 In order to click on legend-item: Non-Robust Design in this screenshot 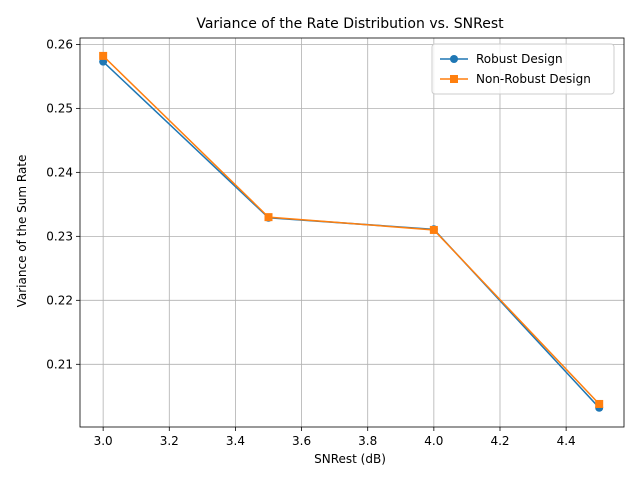, I will do `click(515, 79)`.